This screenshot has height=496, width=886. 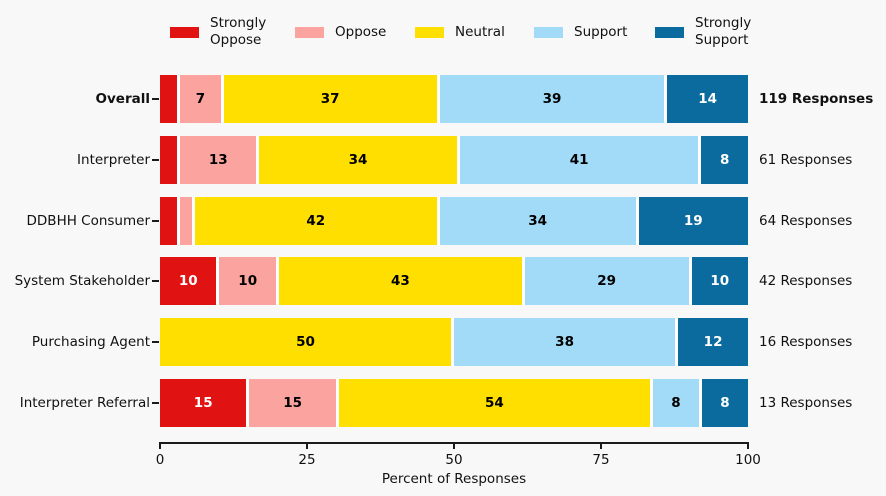 I want to click on stacked-bar: 7 37 39 14, so click(x=454, y=99).